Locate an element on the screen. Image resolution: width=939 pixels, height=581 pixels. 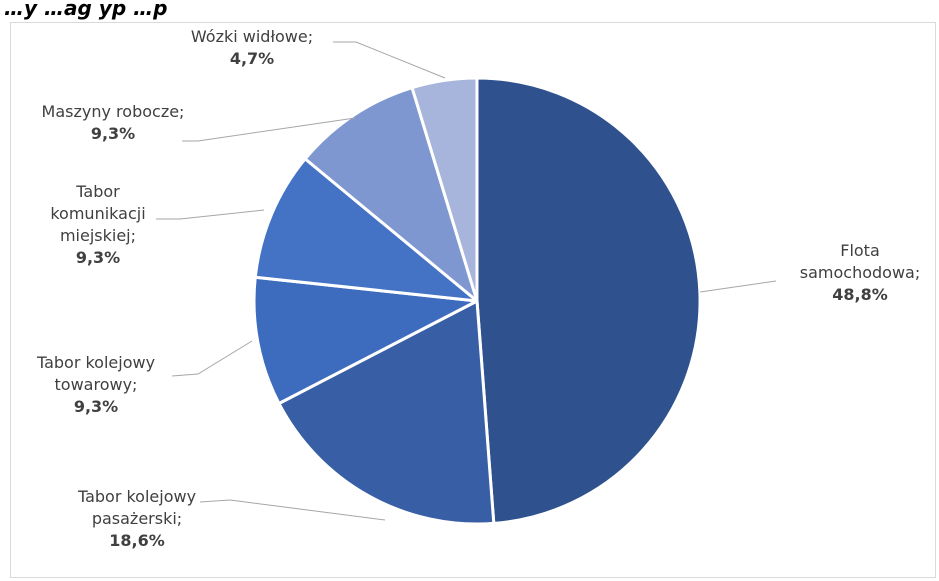
slice-label-4: Tabor komunikacji miejskiej; 9,3% is located at coordinates (97, 224).